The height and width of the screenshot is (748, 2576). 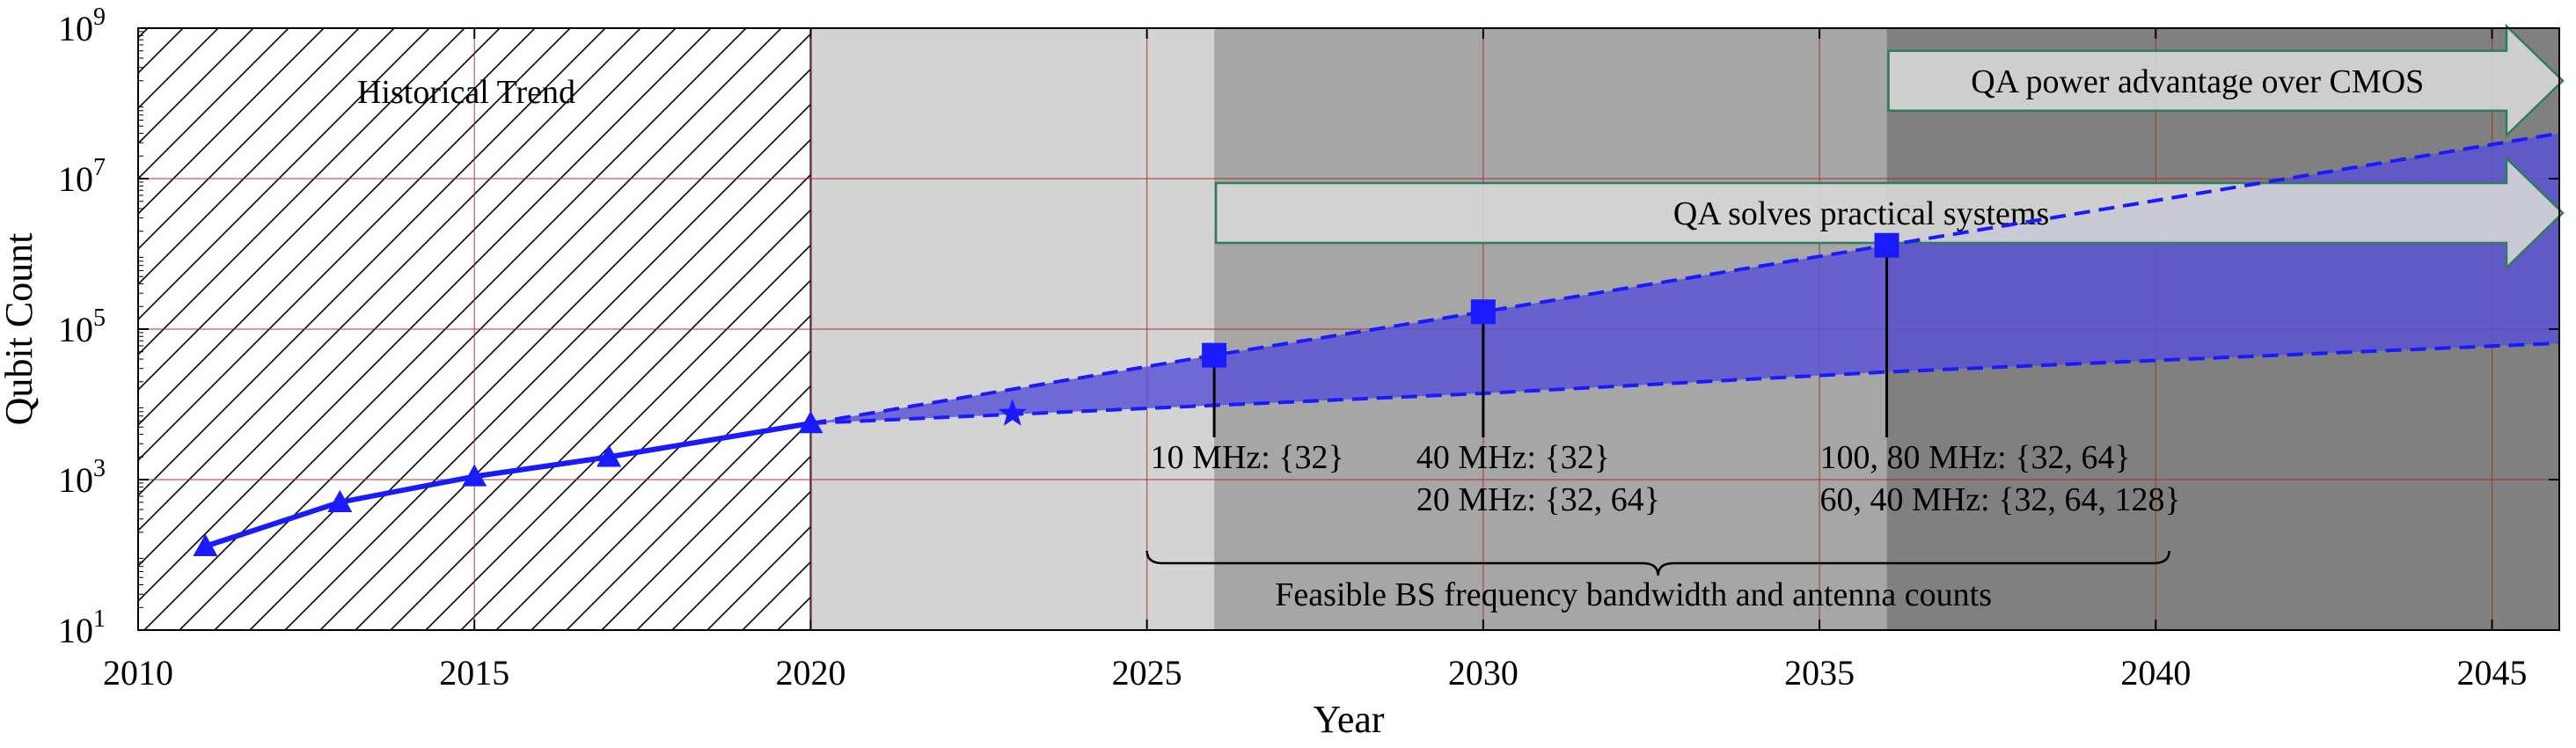 I want to click on marker-historical-2013, so click(x=340, y=500).